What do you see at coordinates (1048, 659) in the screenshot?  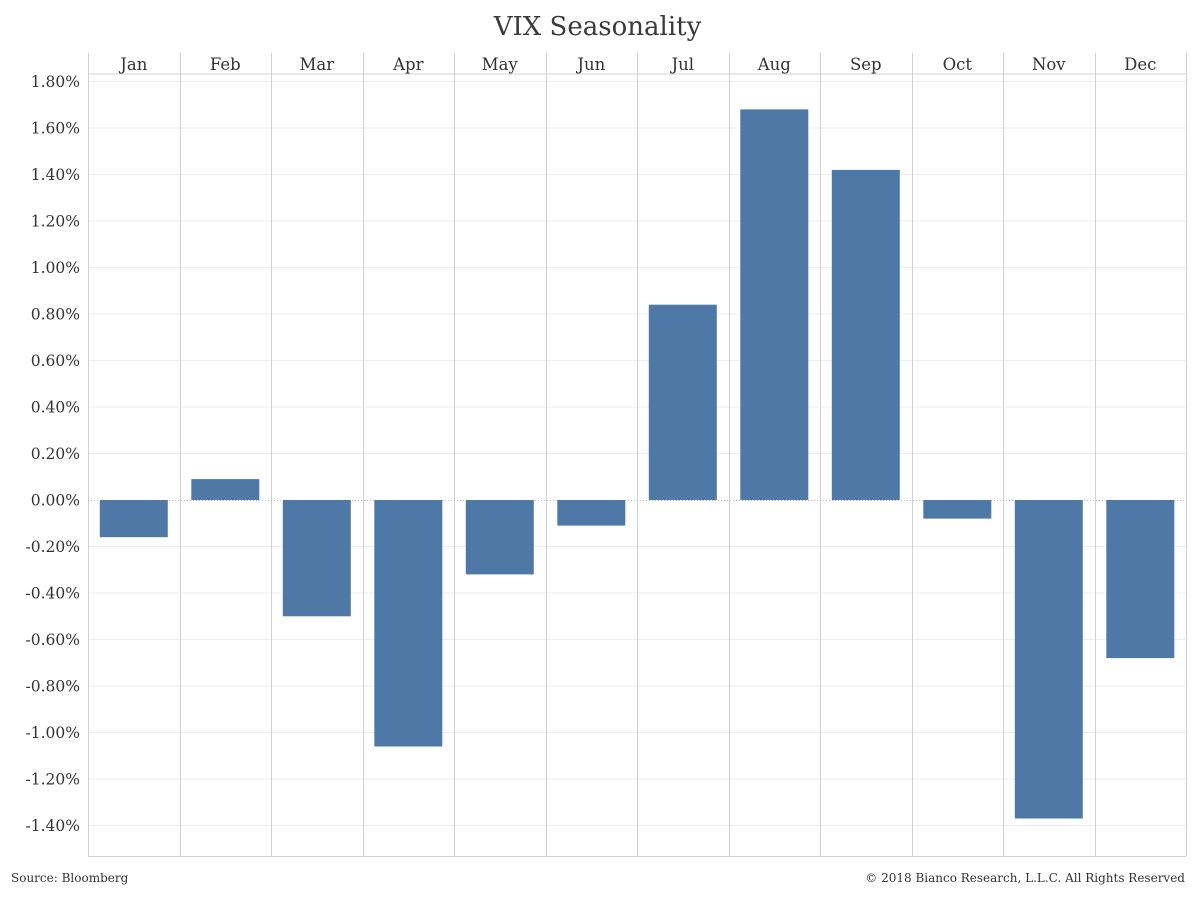 I see `bar-nov` at bounding box center [1048, 659].